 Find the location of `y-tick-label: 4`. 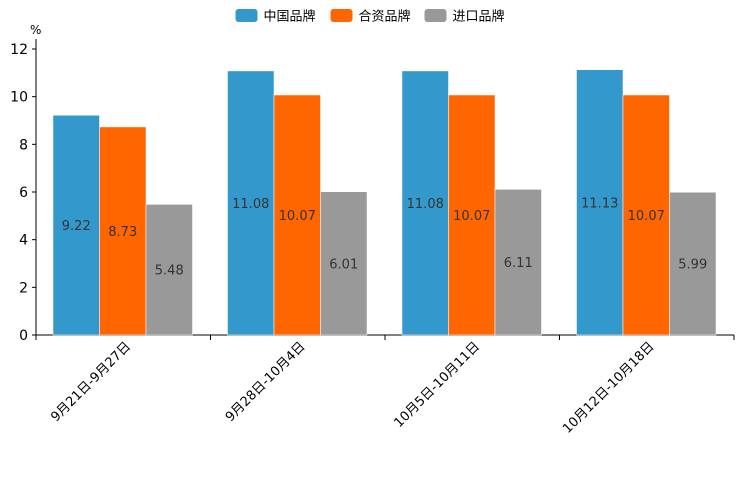

y-tick-label: 4 is located at coordinates (23, 241).